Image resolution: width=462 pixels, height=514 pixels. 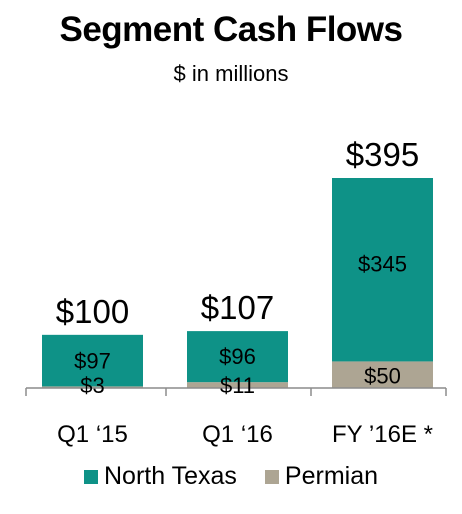 I want to click on total-label: $107, so click(x=237, y=307).